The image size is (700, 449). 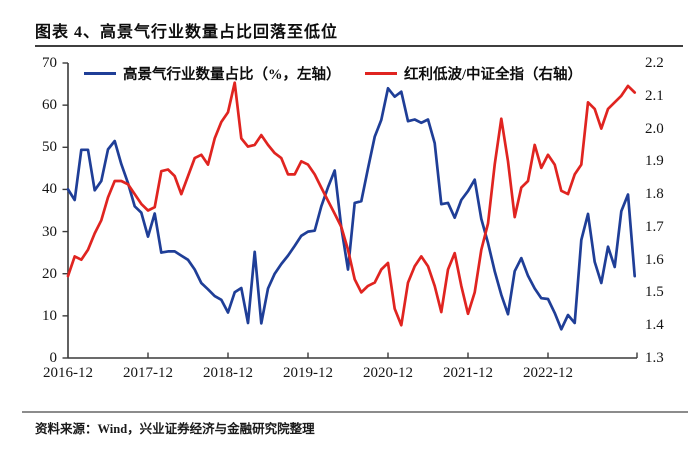 I want to click on legend-item-red: 红利低波/中证全指（右轴）, so click(x=480, y=74).